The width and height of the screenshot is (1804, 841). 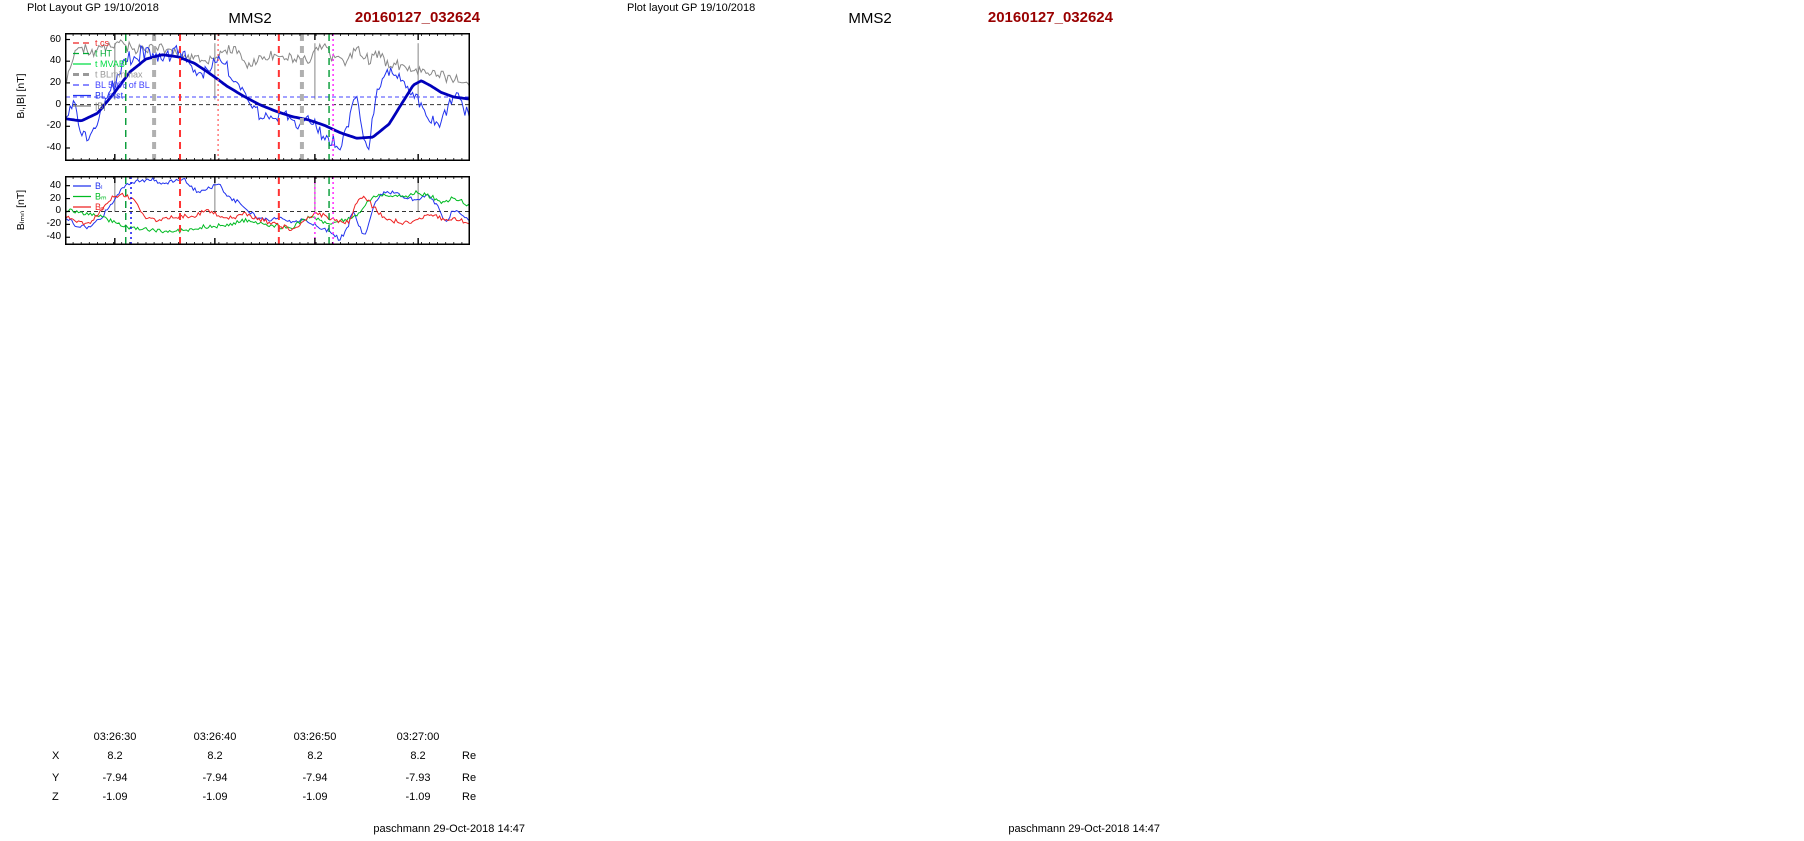 I want to click on pos-row-label: X, so click(x=56, y=756).